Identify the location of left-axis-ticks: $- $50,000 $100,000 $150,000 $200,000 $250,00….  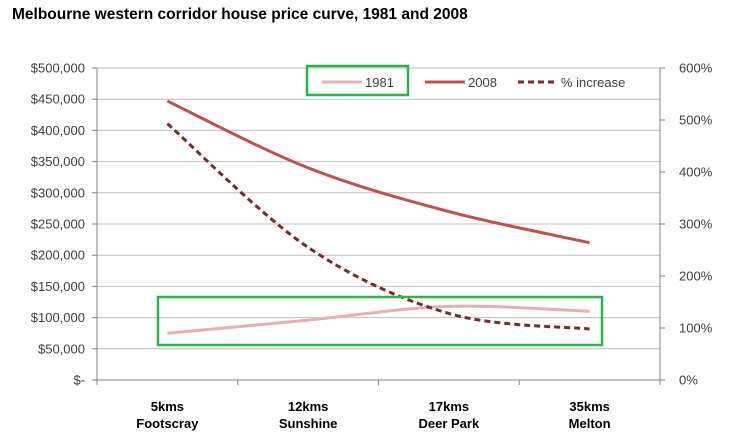
(64, 224).